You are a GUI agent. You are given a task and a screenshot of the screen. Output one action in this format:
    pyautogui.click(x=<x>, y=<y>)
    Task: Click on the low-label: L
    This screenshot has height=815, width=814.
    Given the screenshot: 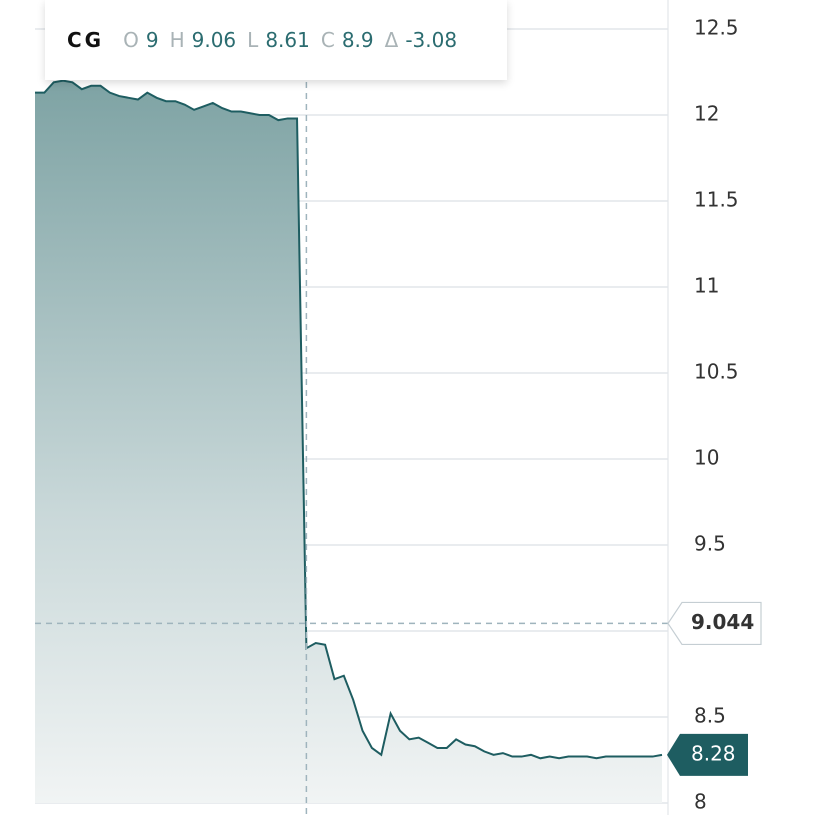 What is the action you would take?
    pyautogui.click(x=253, y=40)
    